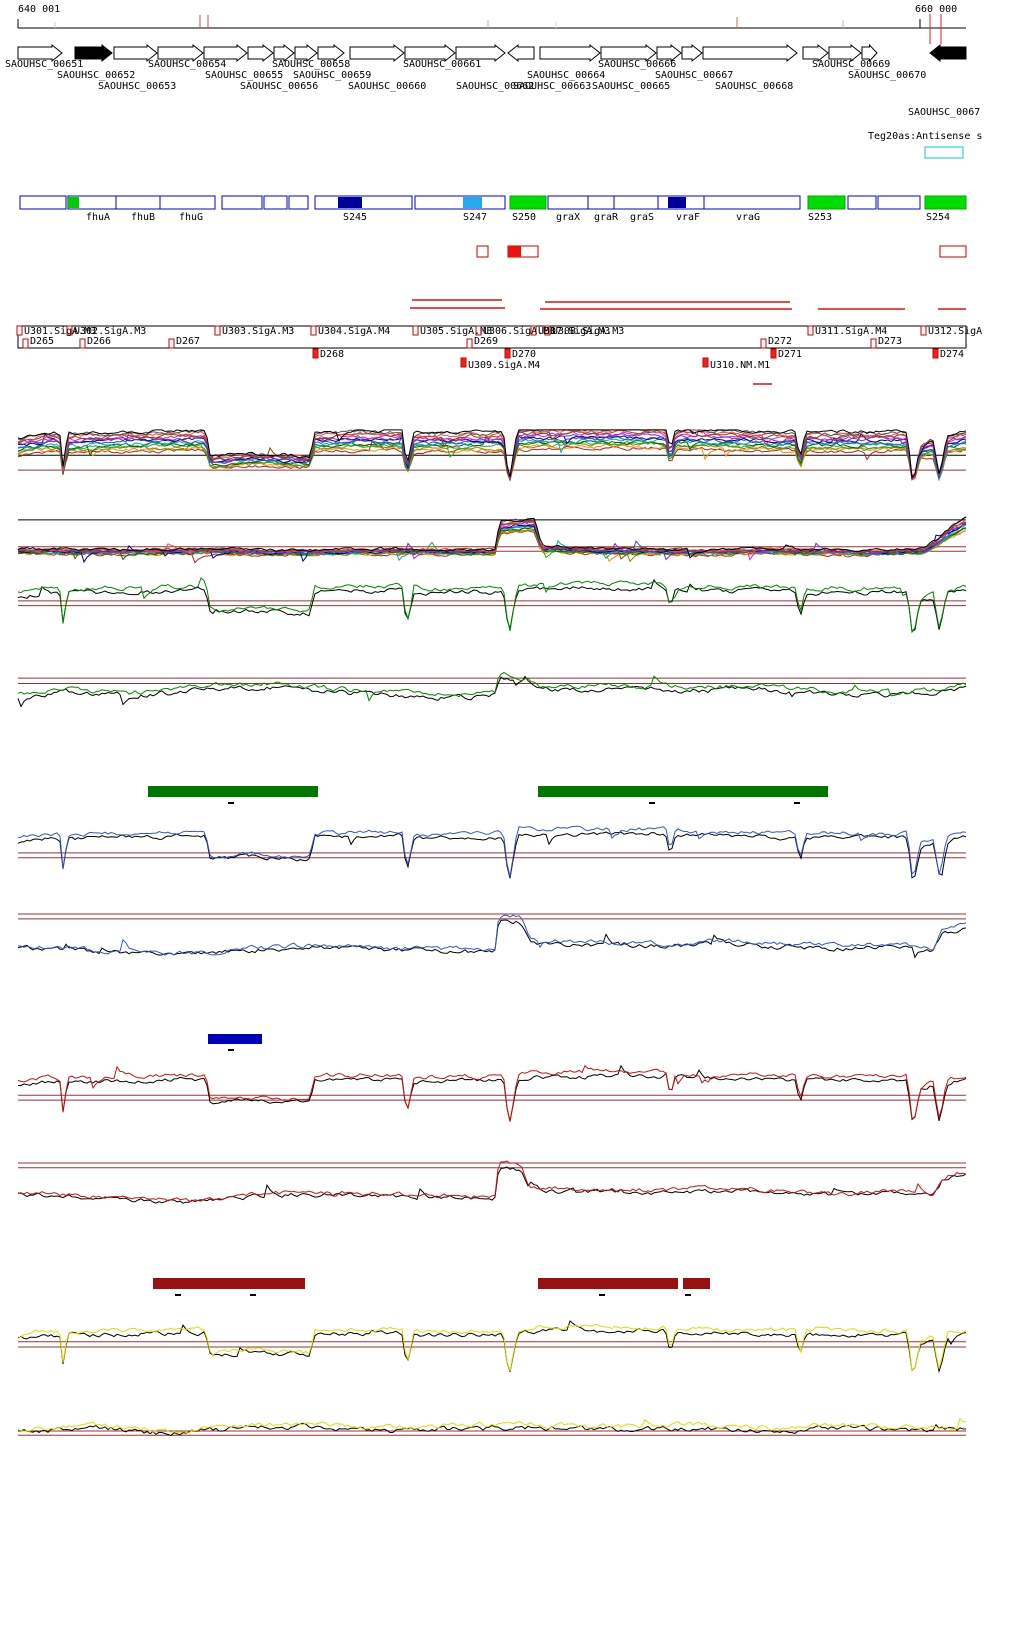 The width and height of the screenshot is (1024, 1640). Describe the element at coordinates (514, 251) in the screenshot. I see `red-feature-fill` at that location.